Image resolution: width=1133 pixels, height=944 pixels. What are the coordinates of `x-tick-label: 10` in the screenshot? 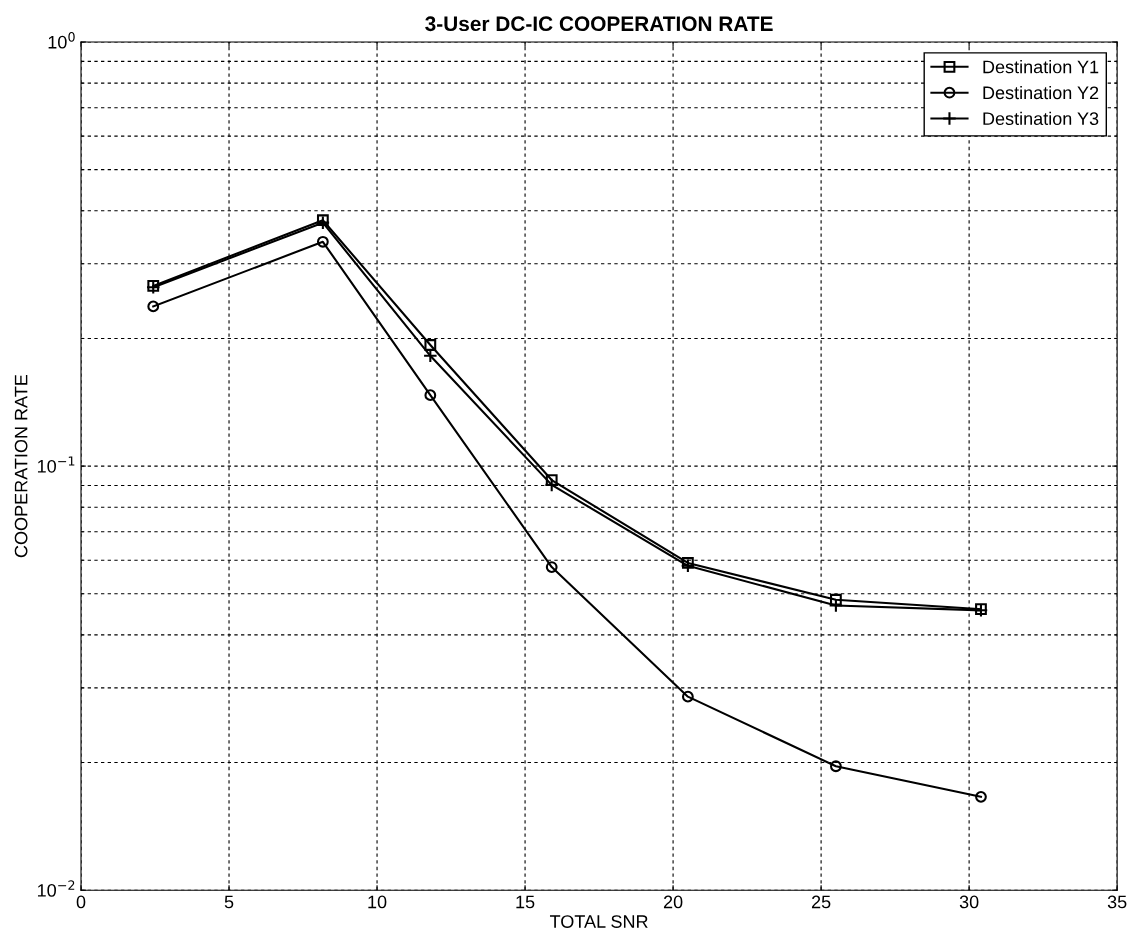 It's located at (377, 902).